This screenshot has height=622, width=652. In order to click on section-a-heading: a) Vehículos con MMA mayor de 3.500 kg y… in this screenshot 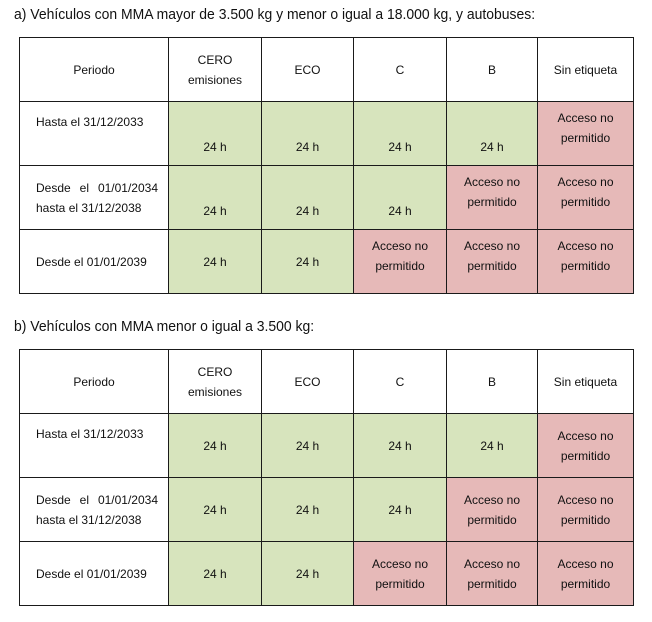, I will do `click(275, 14)`.